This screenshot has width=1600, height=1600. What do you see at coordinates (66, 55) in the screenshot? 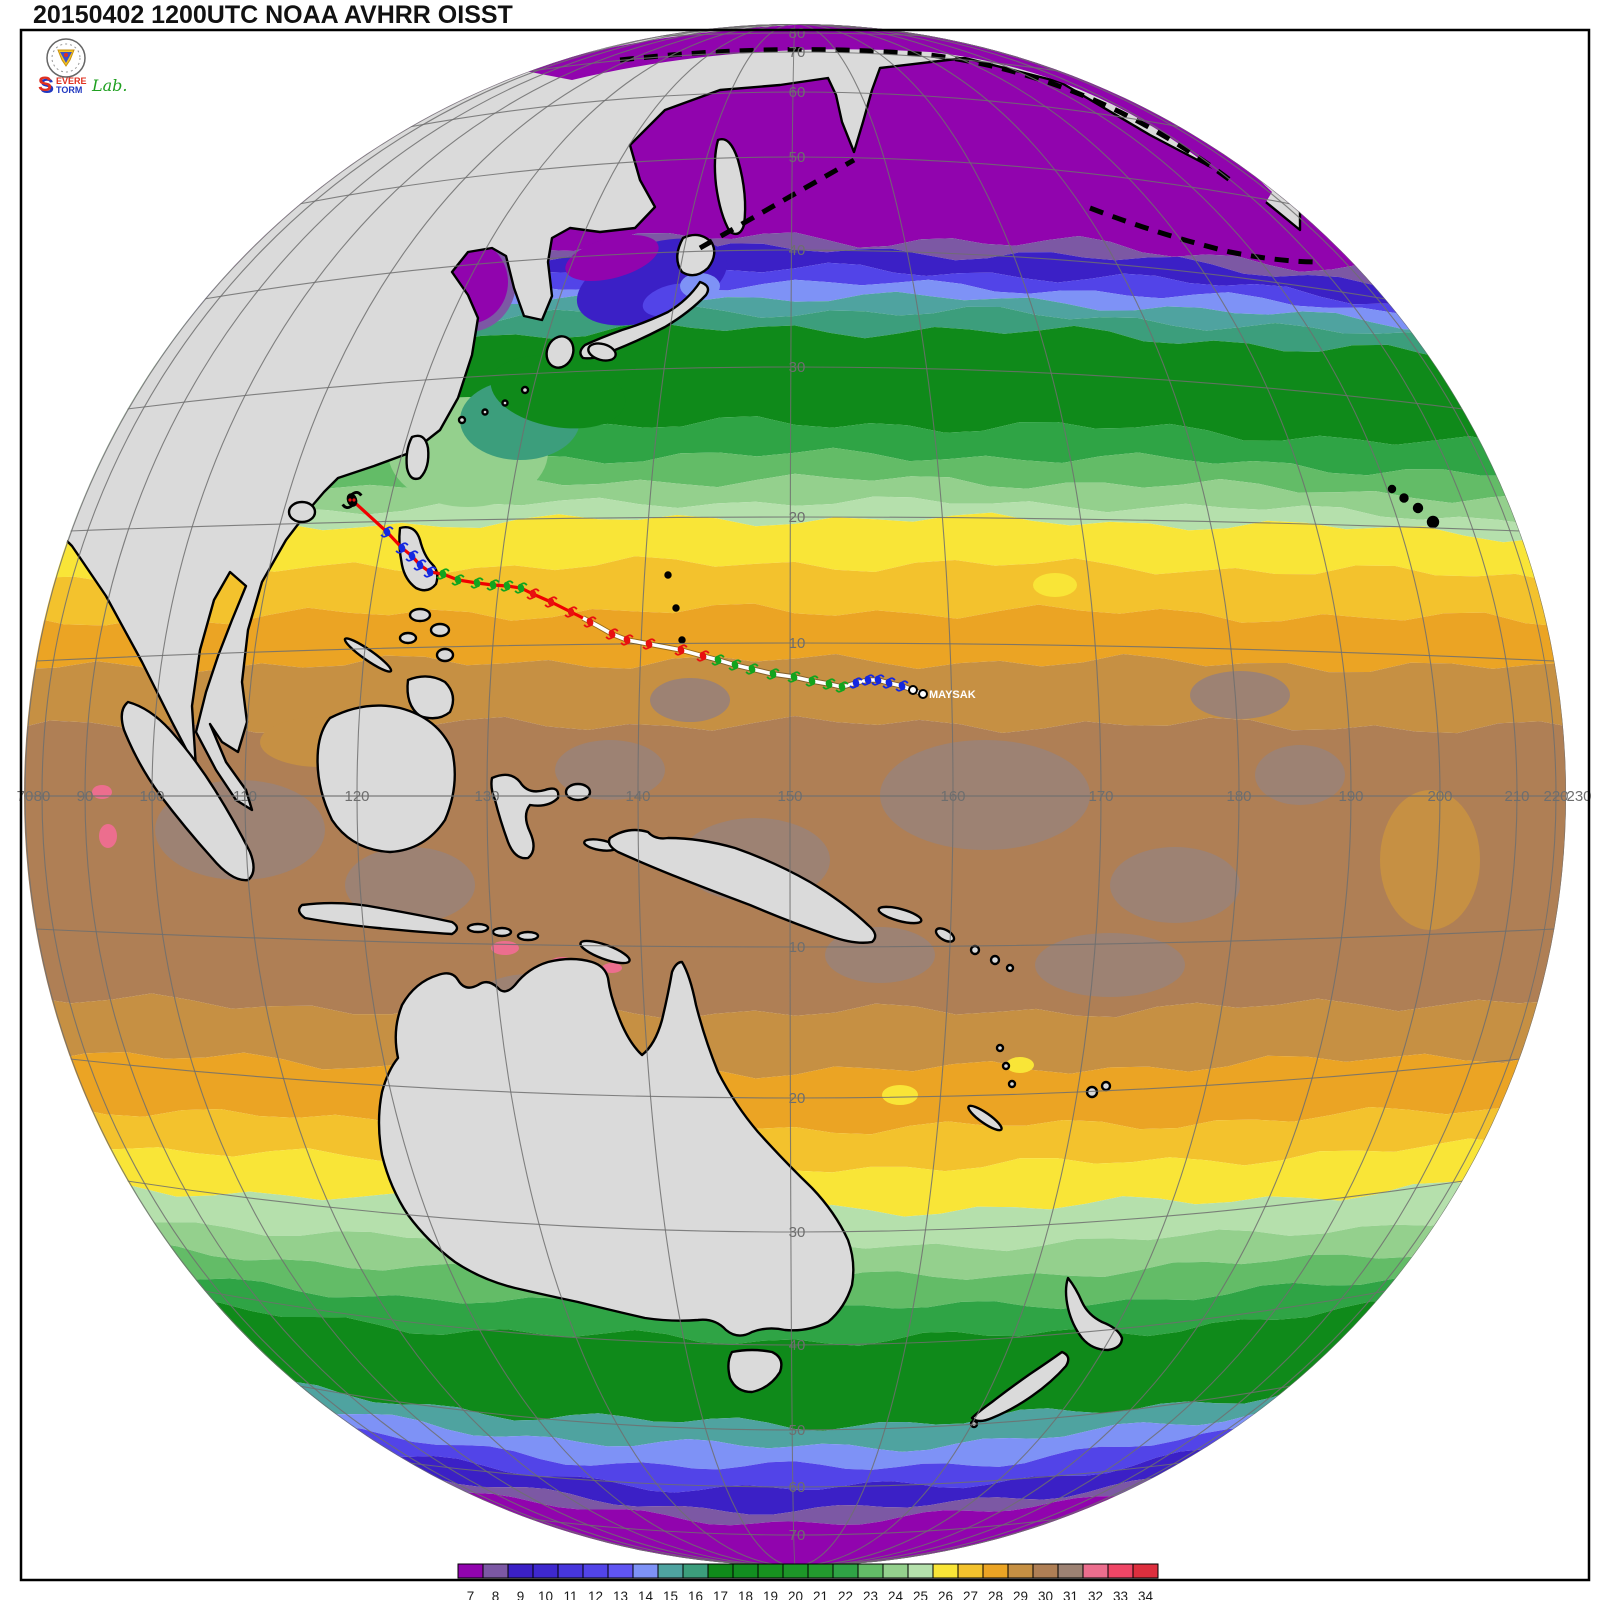
I see `lab-seal-dot` at bounding box center [66, 55].